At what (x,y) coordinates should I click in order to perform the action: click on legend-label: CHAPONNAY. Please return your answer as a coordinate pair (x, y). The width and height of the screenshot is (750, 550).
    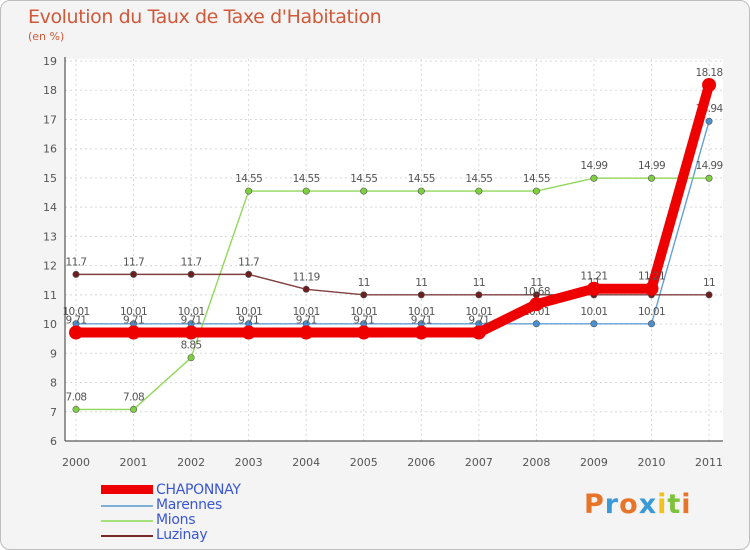
    Looking at the image, I should click on (198, 490).